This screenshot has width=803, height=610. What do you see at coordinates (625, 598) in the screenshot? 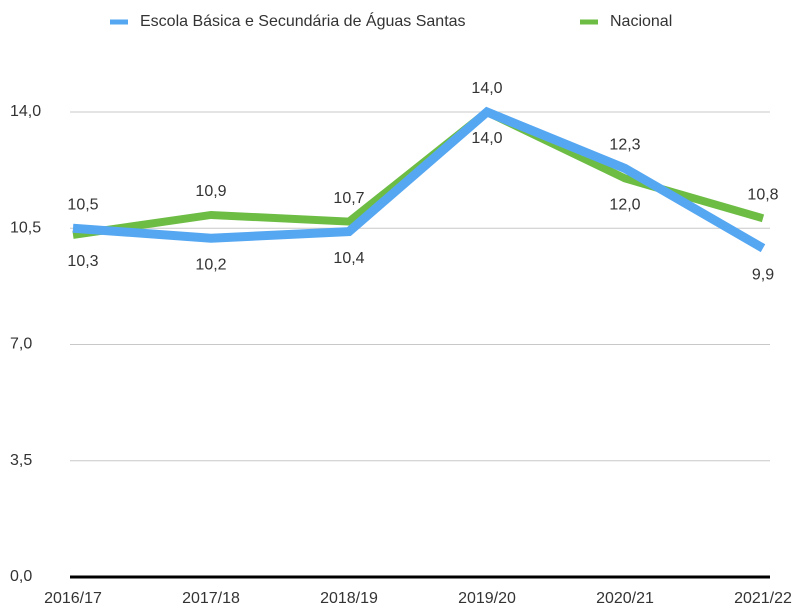
I see `x-tick-label: 2020/21` at bounding box center [625, 598].